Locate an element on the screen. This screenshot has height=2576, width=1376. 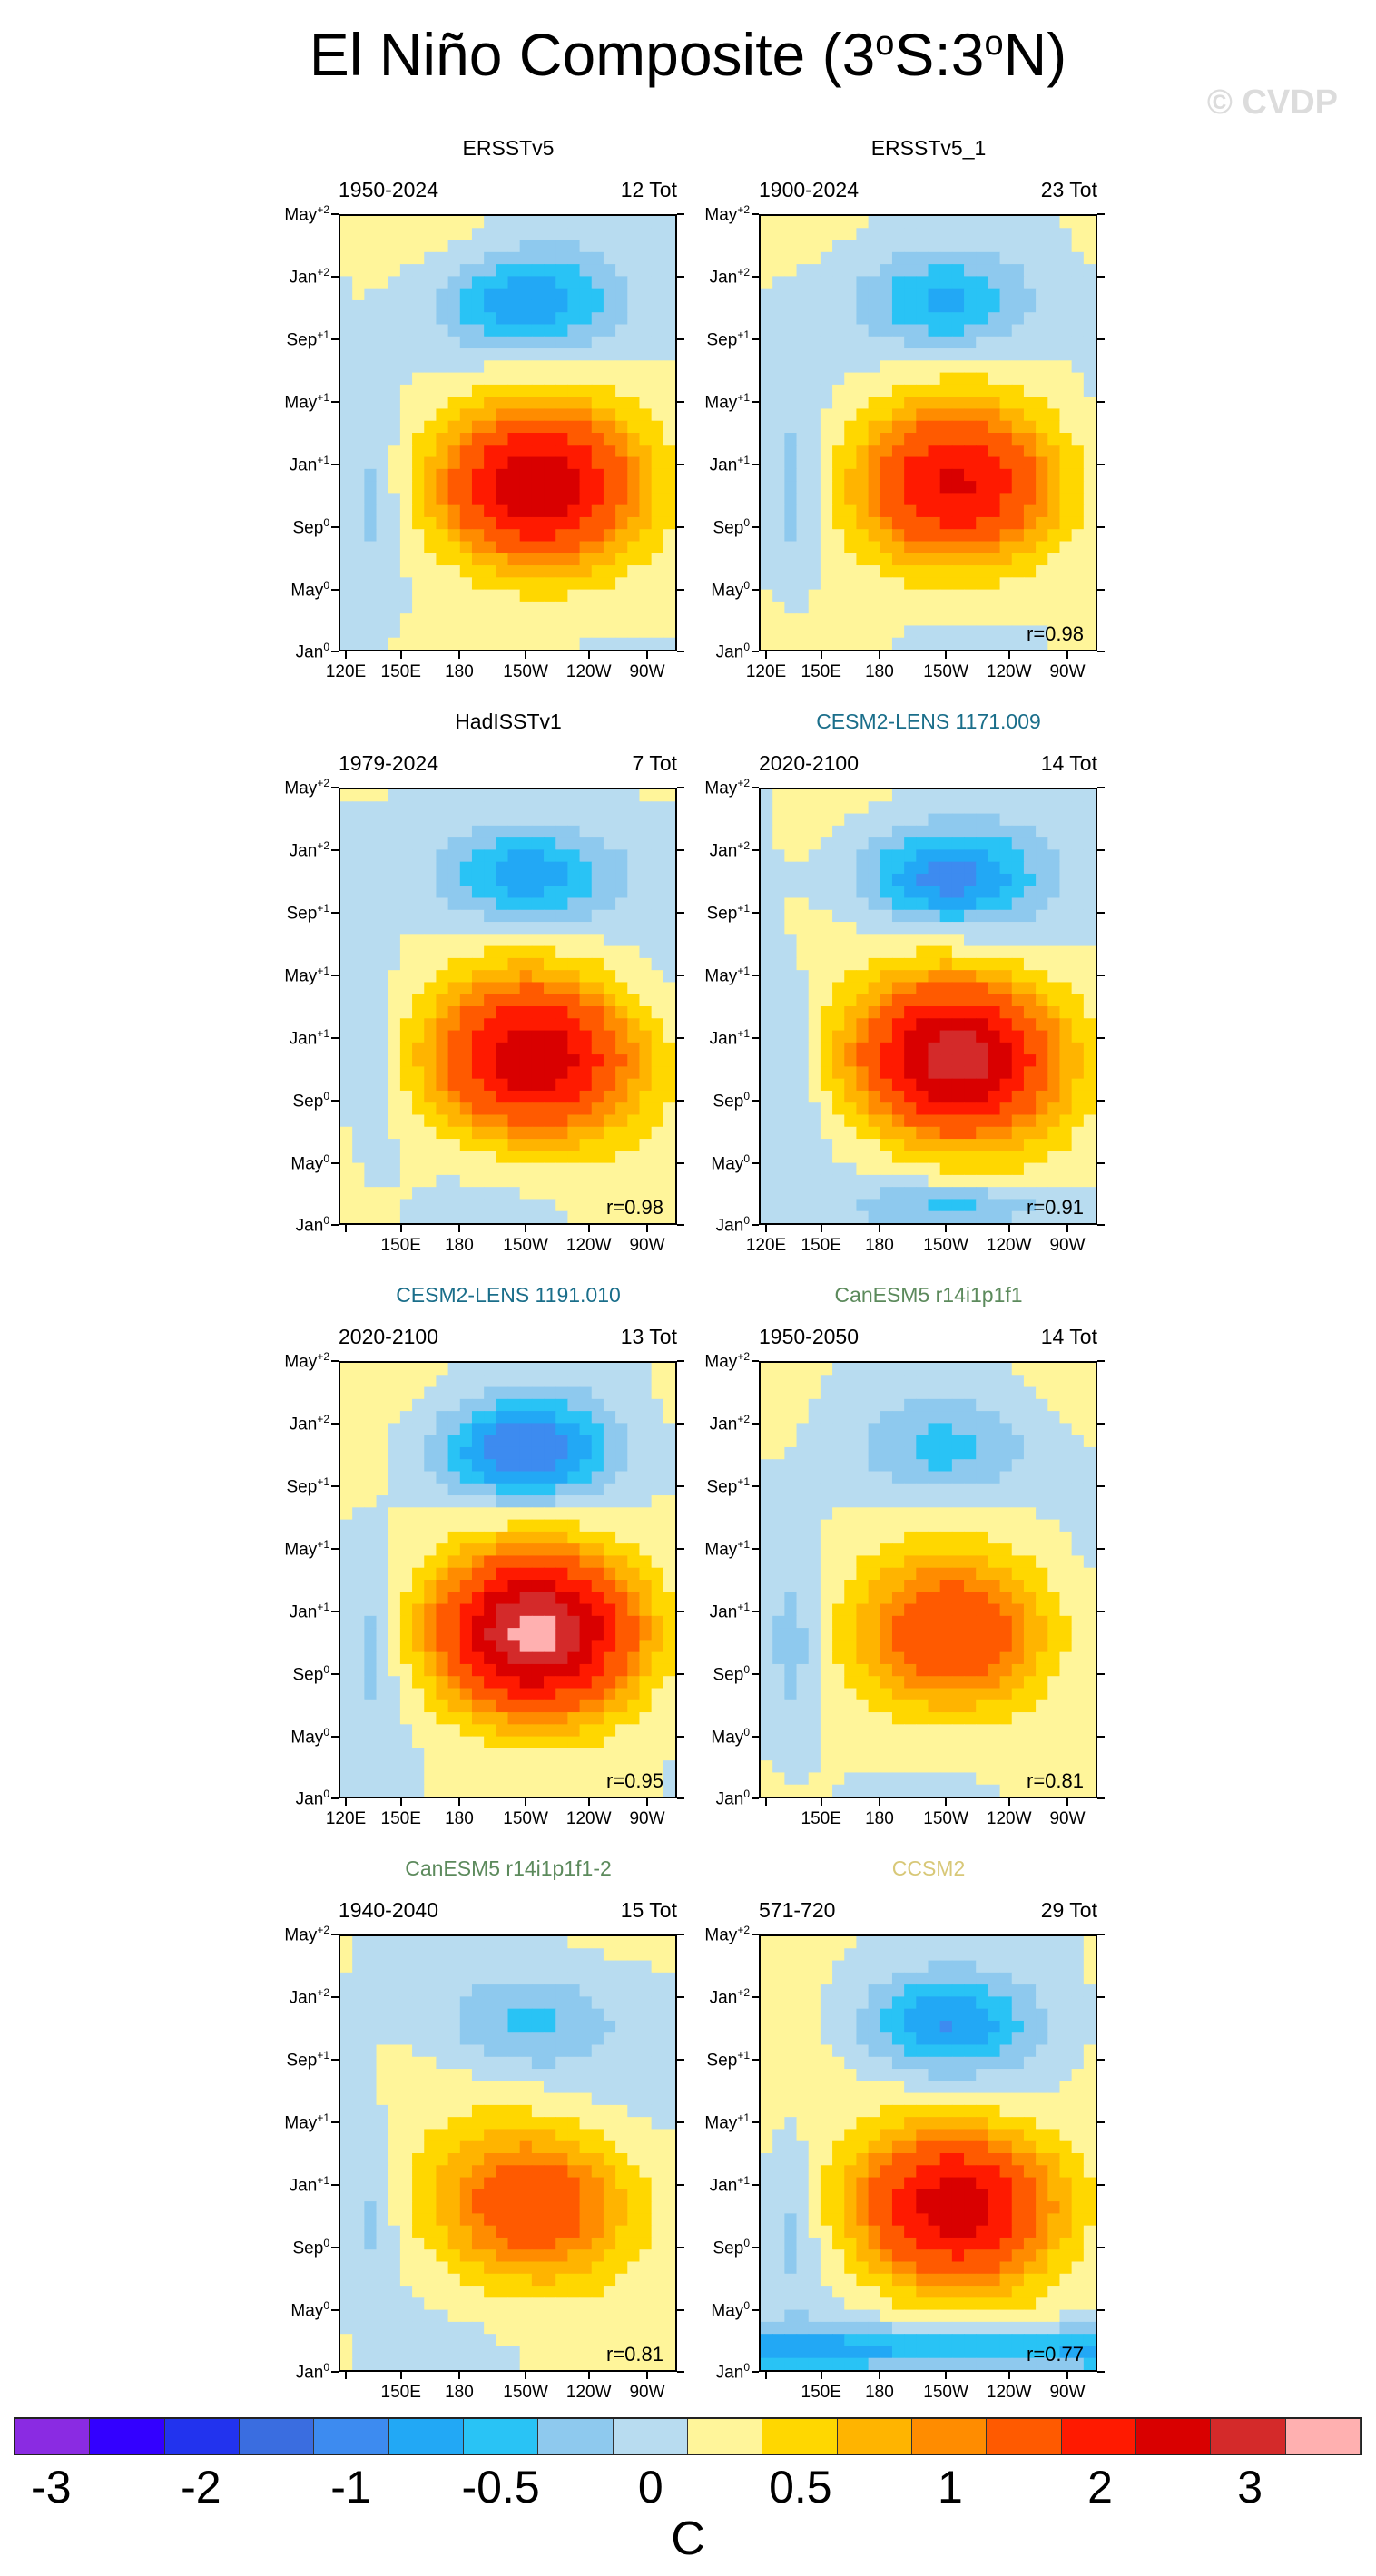
y-tick-label: Jan+1 is located at coordinates (729, 464).